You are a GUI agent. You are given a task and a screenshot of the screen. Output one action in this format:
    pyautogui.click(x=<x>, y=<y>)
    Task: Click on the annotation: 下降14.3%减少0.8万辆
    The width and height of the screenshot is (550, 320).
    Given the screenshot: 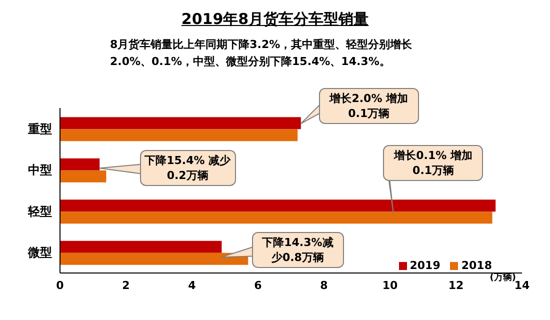 What is the action you would take?
    pyautogui.click(x=298, y=250)
    